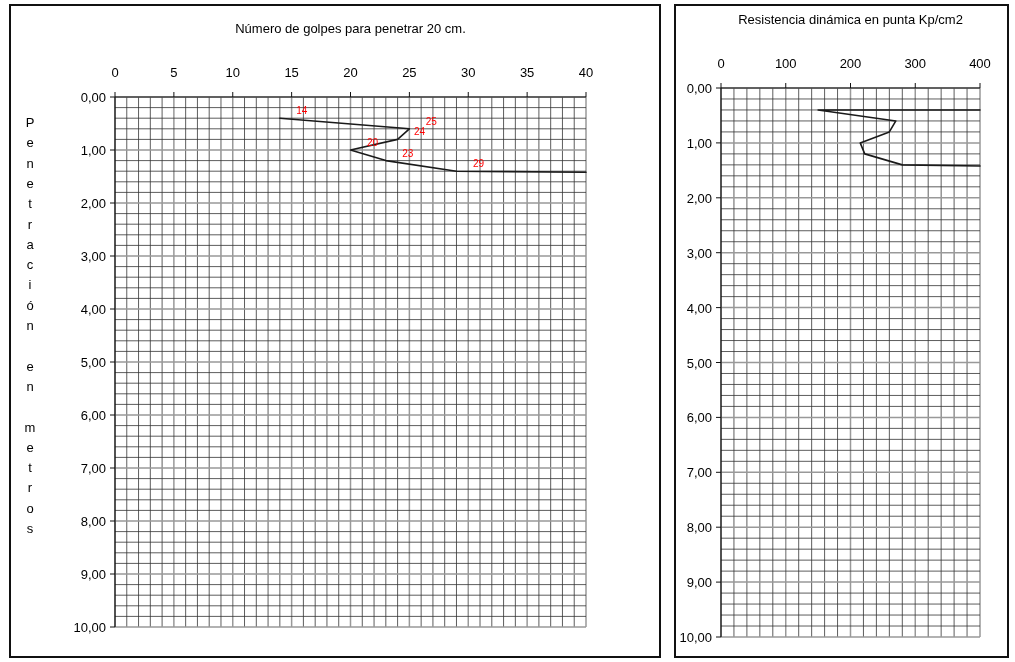 This screenshot has width=1015, height=662. Describe the element at coordinates (350, 28) in the screenshot. I see `chart-title: Número de golpes para penetrar 20 cm.` at that location.